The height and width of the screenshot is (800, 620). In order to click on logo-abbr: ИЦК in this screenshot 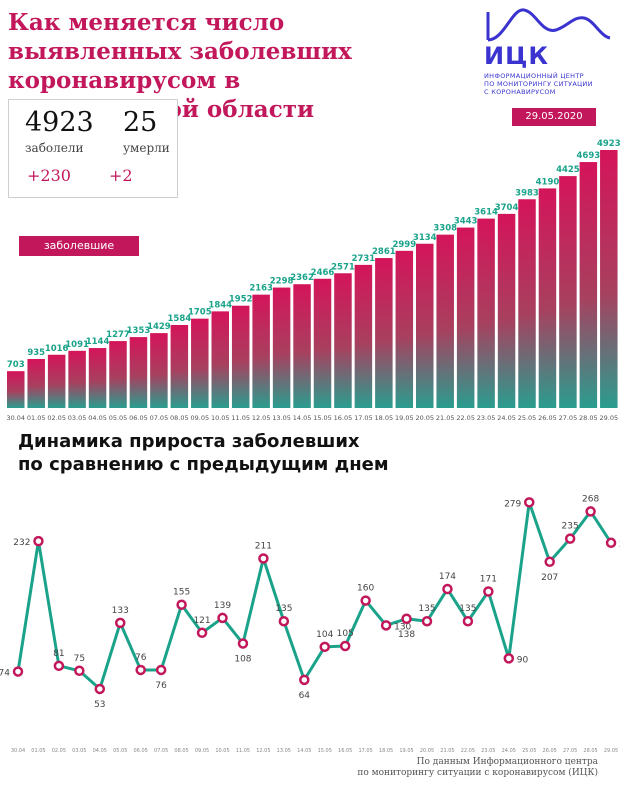, I will do `click(516, 56)`.